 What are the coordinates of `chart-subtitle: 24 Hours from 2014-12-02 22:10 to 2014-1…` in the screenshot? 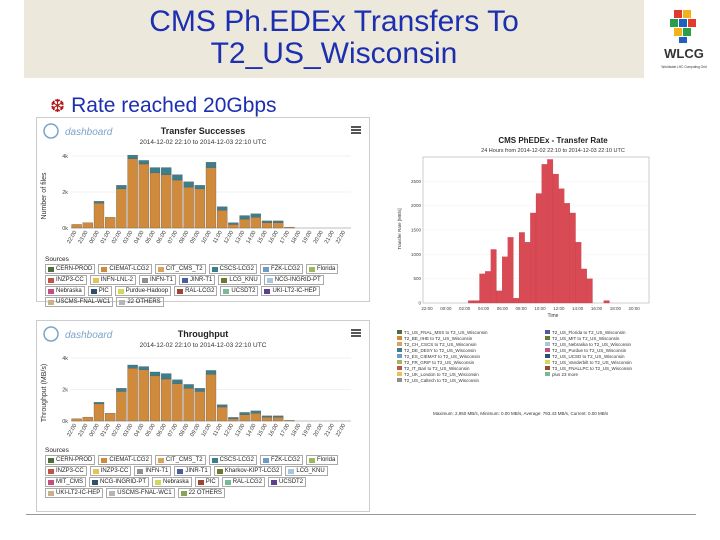 It's located at (553, 151).